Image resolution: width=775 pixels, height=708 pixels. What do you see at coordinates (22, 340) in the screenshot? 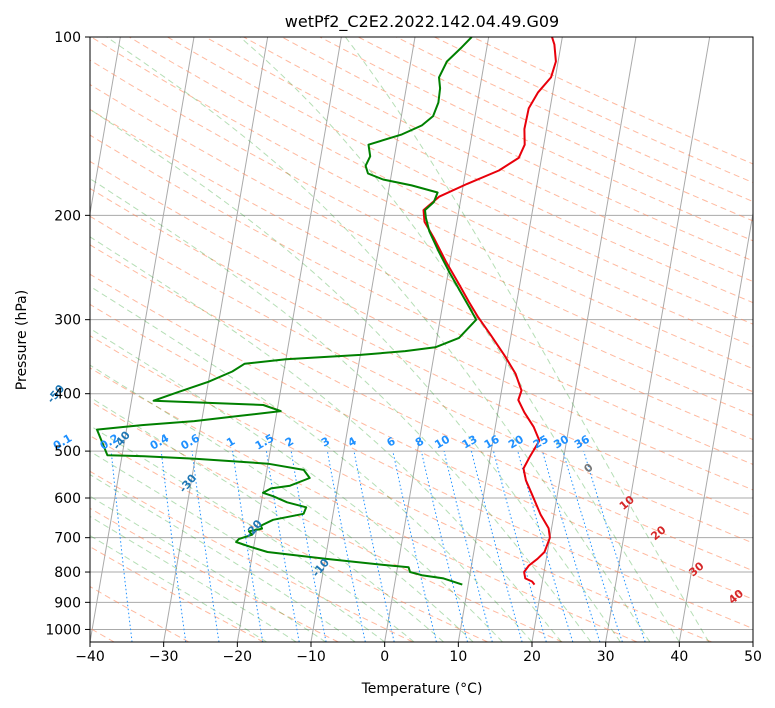
I see `y-axis-label: Pressure (hPa)` at bounding box center [22, 340].